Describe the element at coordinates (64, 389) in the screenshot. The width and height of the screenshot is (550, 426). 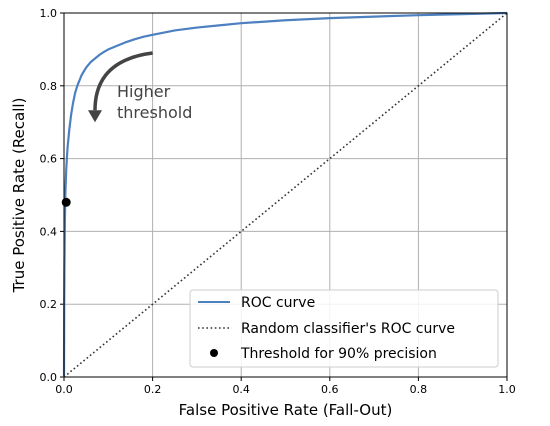
I see `x-tick-label: 0.0` at that location.